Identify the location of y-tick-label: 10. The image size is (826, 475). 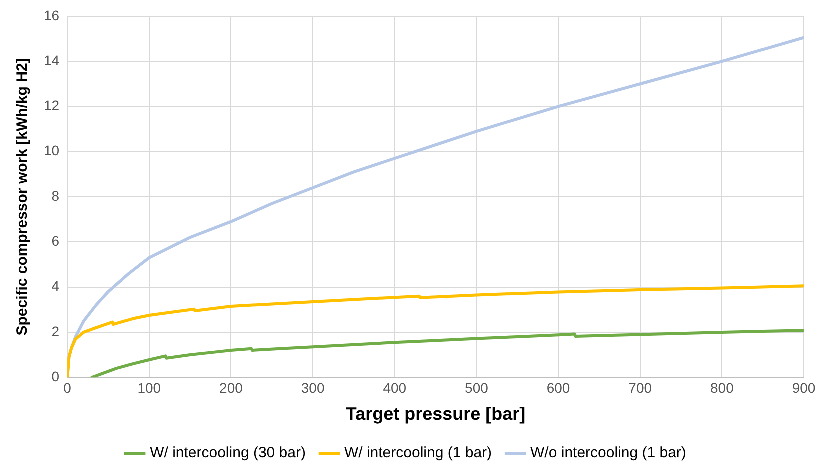
(52, 150).